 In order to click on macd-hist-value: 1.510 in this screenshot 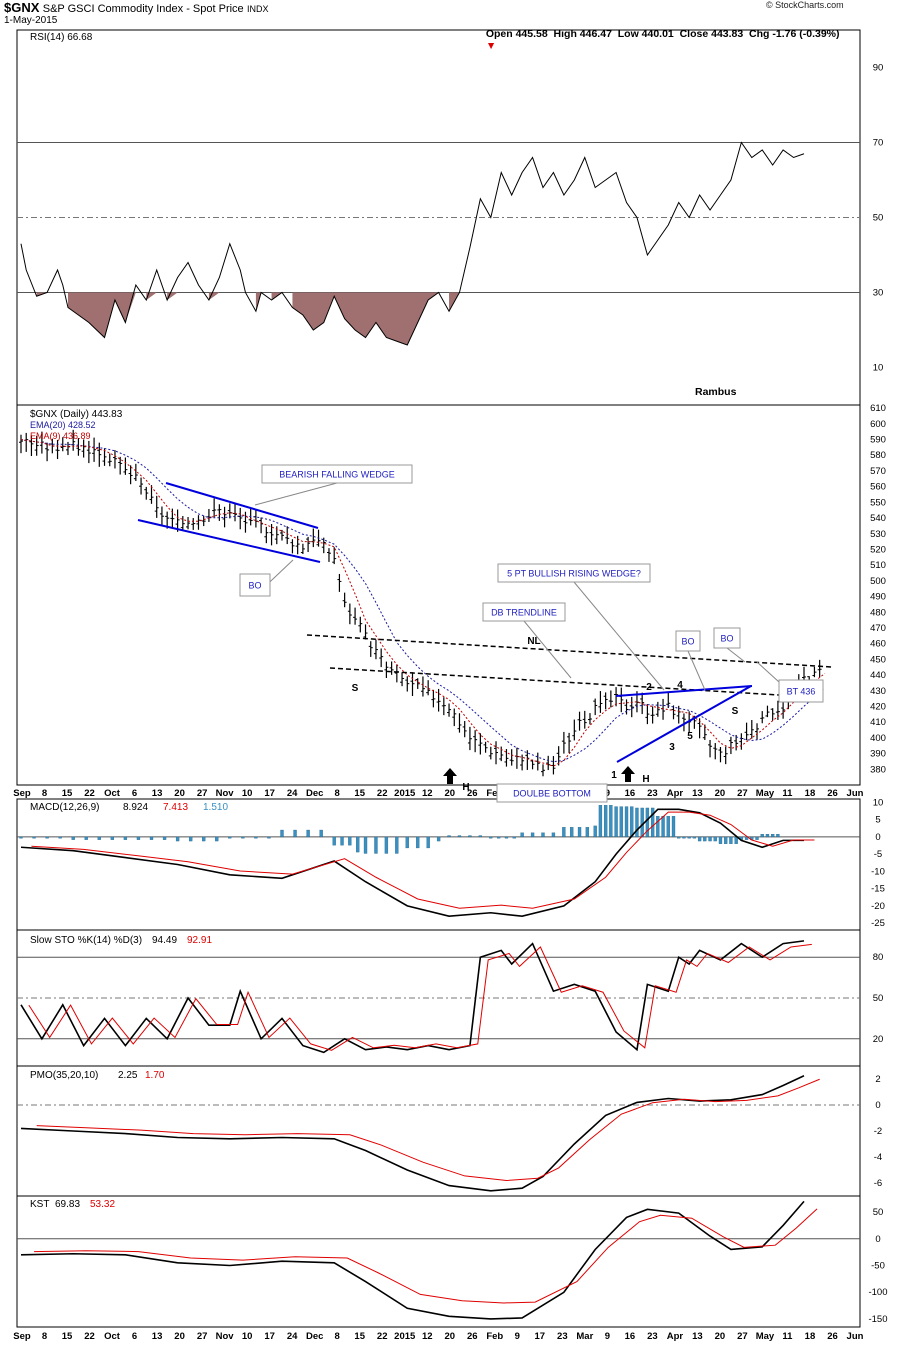, I will do `click(215, 807)`.